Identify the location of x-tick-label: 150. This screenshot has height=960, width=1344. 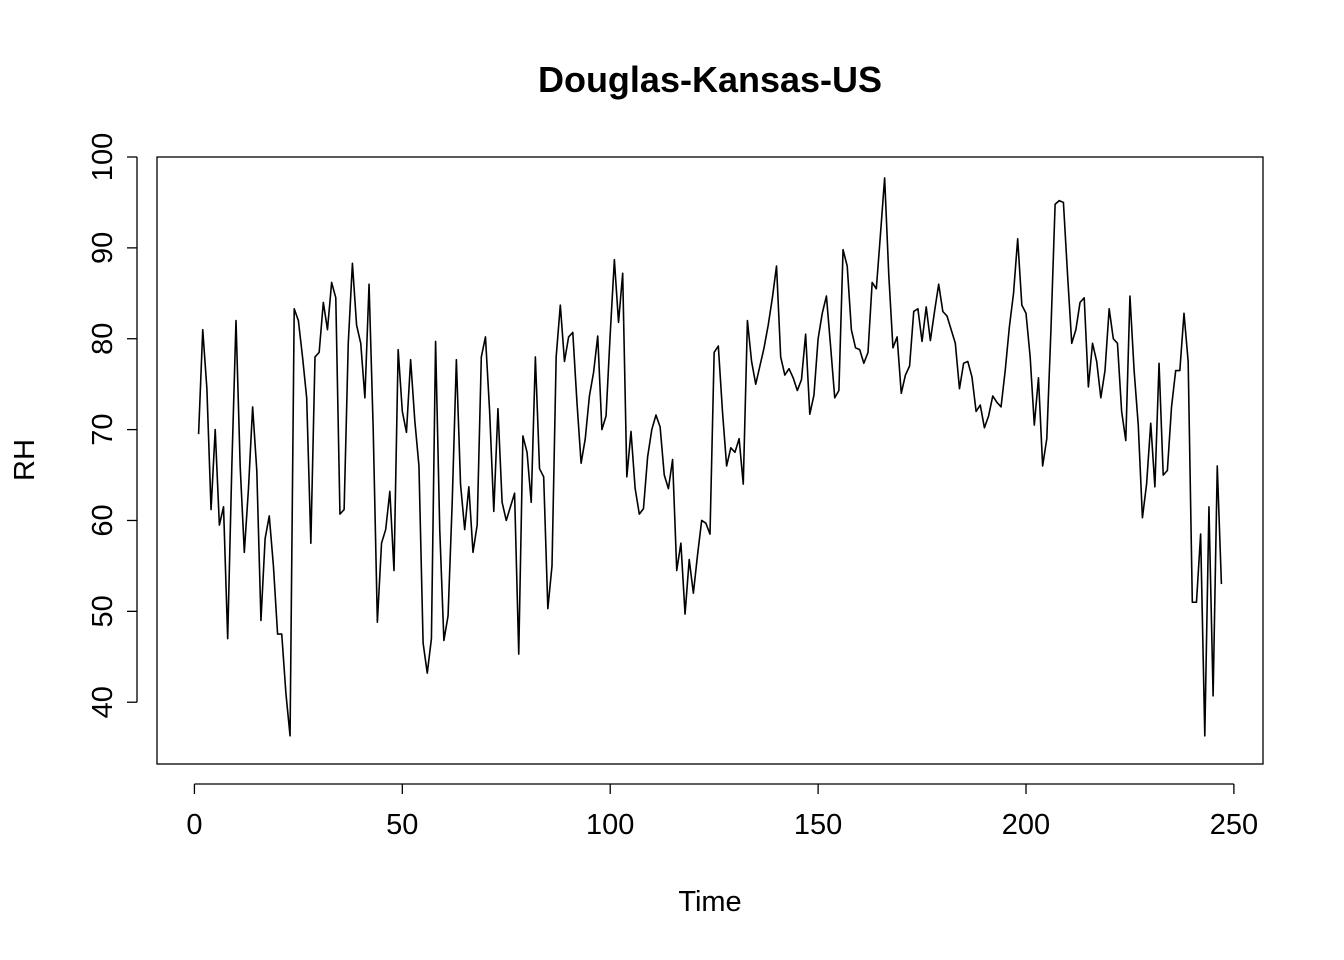
(818, 825).